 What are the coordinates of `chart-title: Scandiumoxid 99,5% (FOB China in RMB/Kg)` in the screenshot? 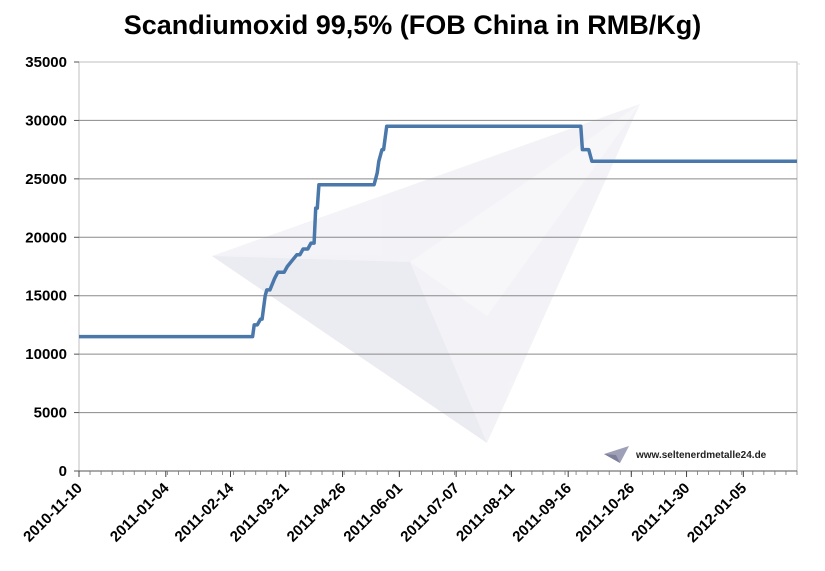 It's located at (412, 25).